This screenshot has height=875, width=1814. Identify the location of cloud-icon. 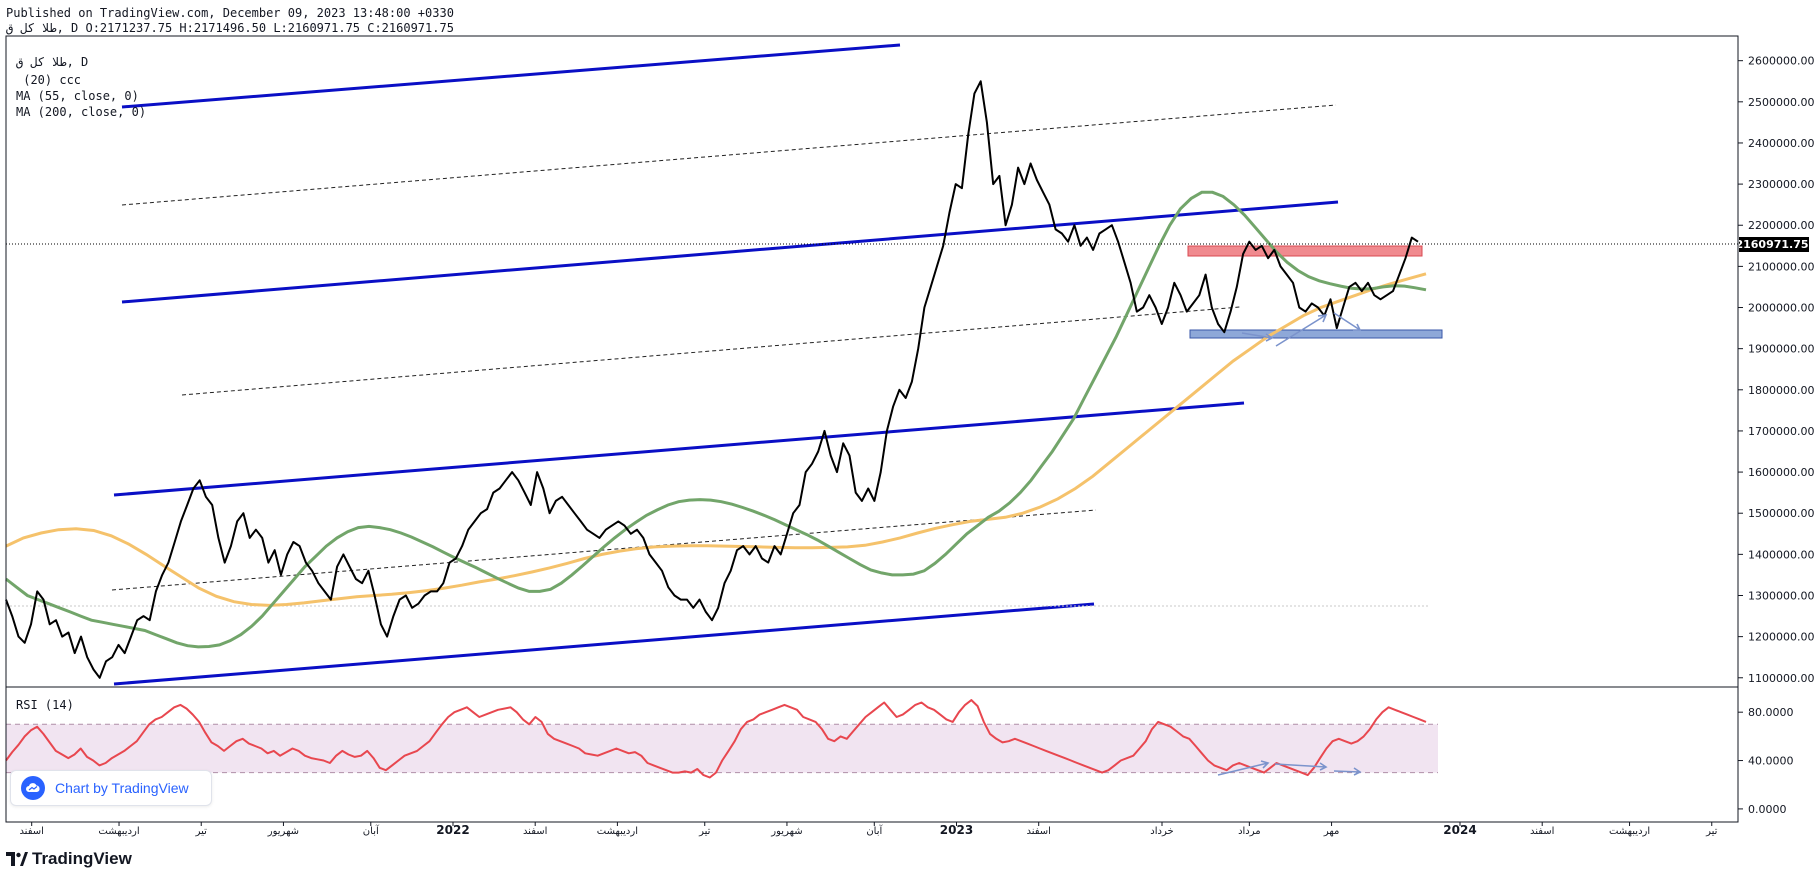
(33, 788).